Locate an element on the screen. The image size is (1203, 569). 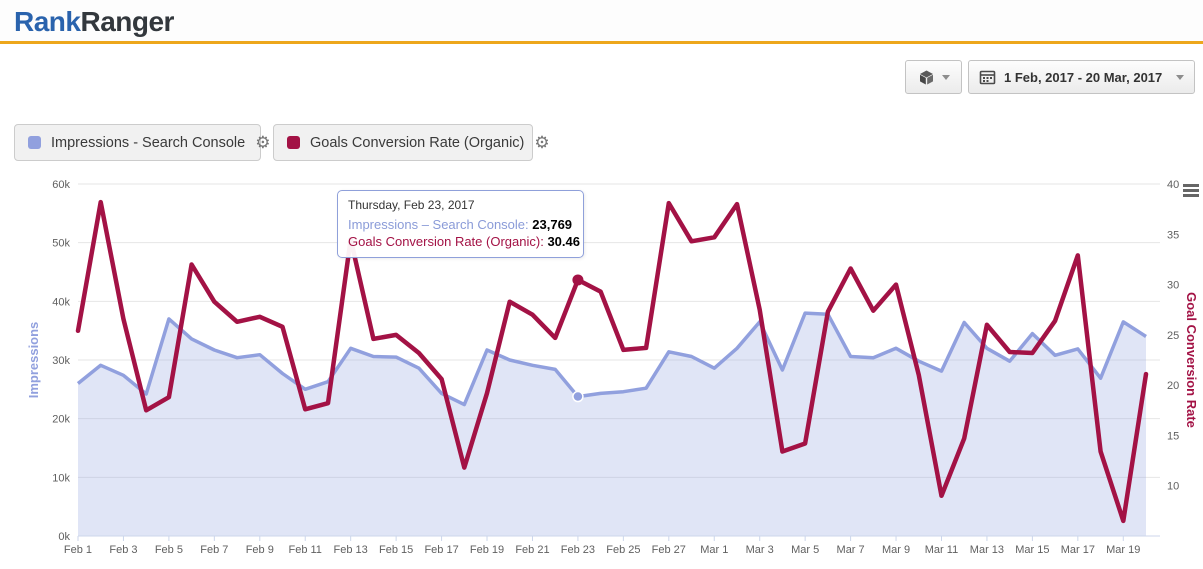
x-axis-label: Mar 1 is located at coordinates (714, 550).